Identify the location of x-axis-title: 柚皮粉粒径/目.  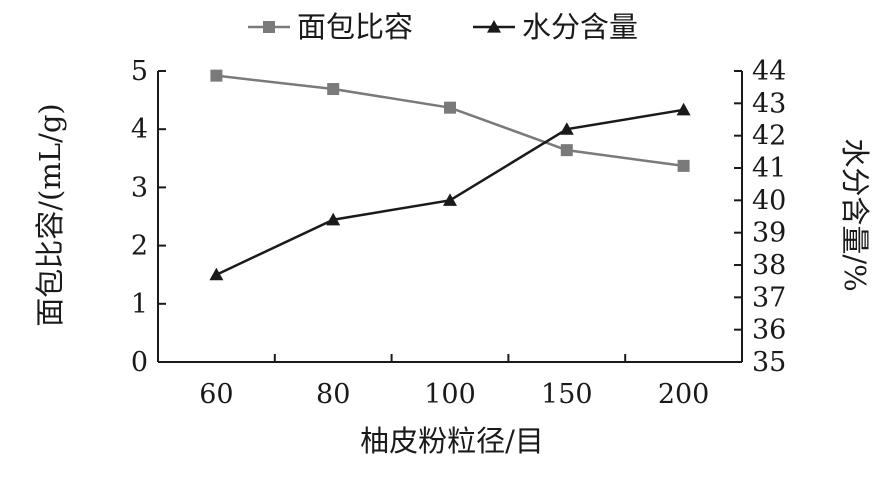
(452, 441).